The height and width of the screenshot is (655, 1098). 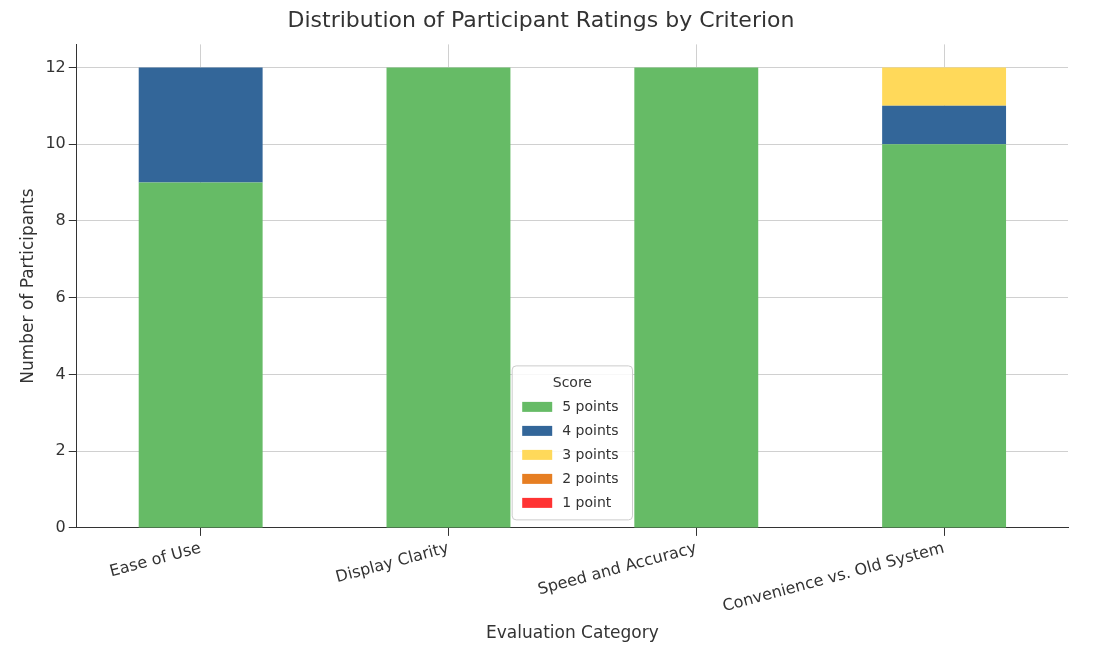 I want to click on x-axis-title: Evaluation Category, so click(x=572, y=632).